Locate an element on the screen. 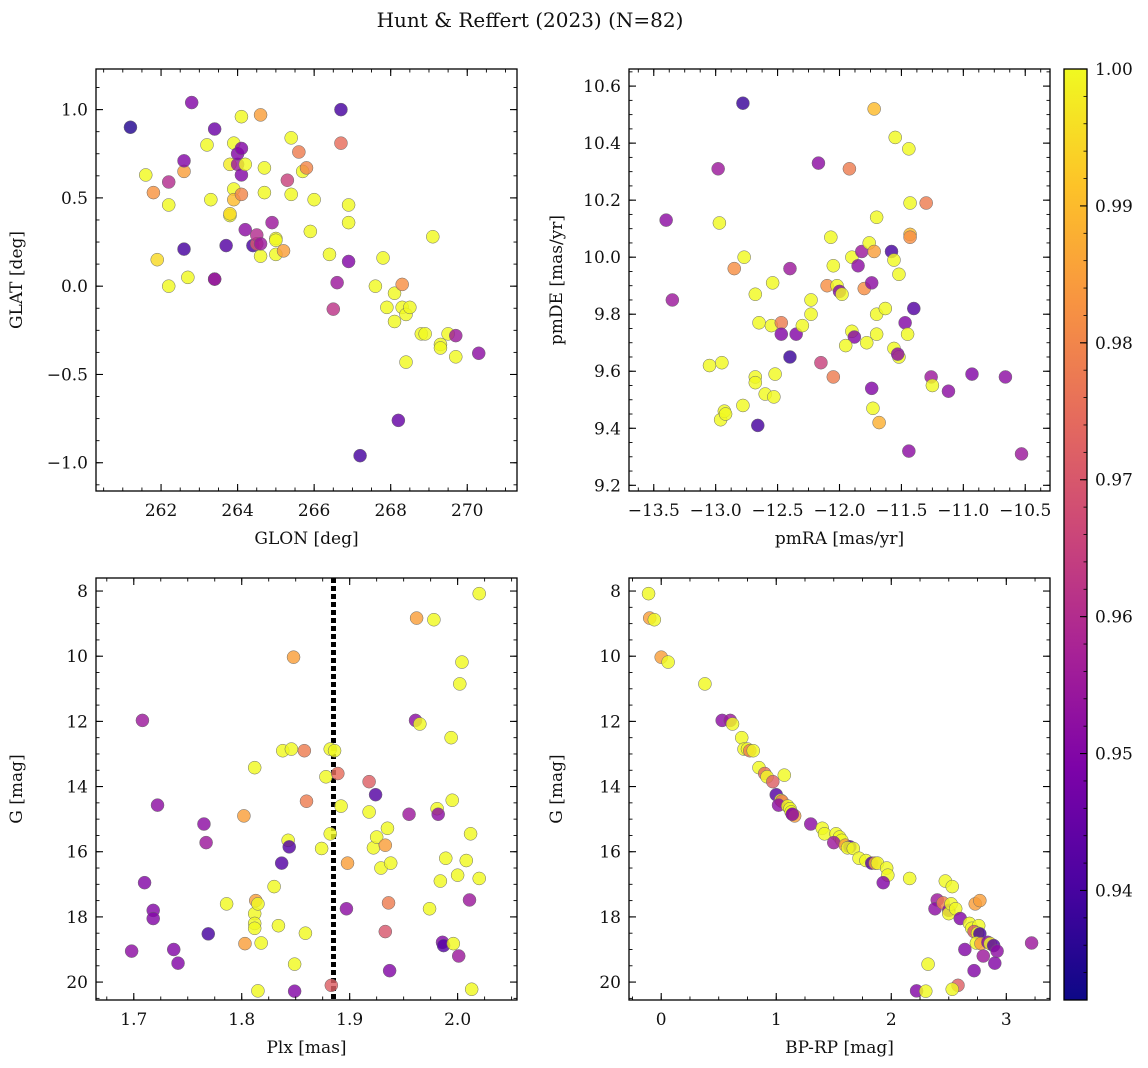 The image size is (1148, 1068). plot-frame is located at coordinates (839, 789).